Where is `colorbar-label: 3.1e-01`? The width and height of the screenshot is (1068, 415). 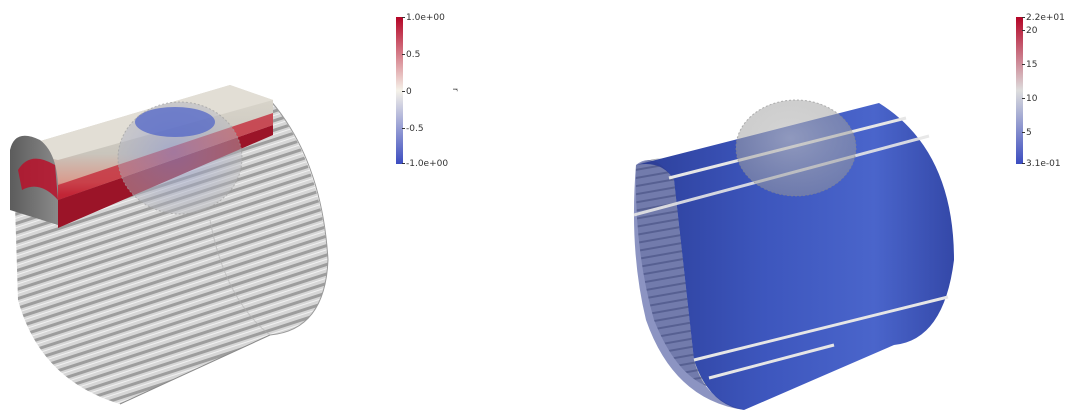
colorbar-label: 3.1e-01 is located at coordinates (1043, 164).